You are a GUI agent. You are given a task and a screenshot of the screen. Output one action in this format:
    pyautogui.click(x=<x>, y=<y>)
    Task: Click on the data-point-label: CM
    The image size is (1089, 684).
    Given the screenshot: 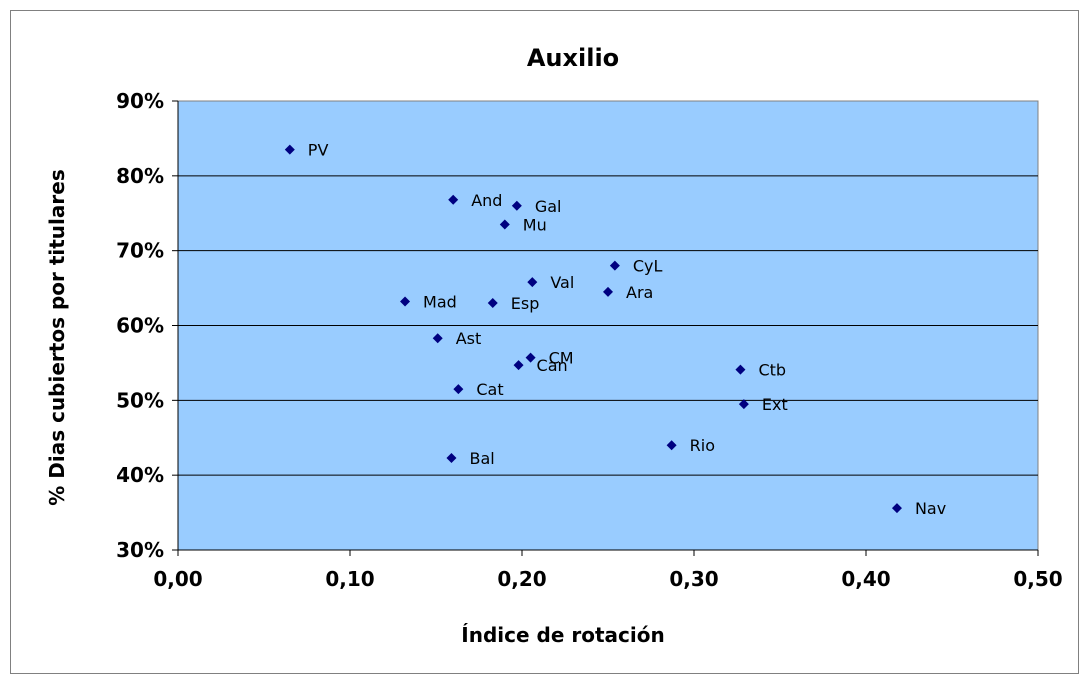 What is the action you would take?
    pyautogui.click(x=561, y=358)
    